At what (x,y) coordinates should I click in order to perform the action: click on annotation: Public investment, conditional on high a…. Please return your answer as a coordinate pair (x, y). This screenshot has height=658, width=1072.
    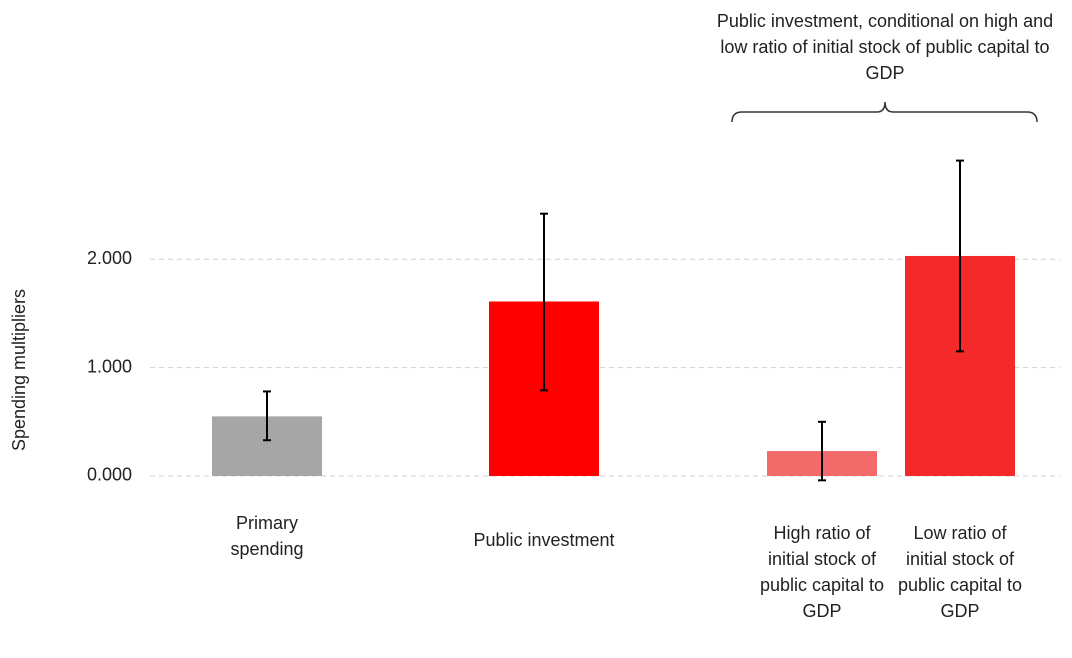
    Looking at the image, I should click on (885, 47).